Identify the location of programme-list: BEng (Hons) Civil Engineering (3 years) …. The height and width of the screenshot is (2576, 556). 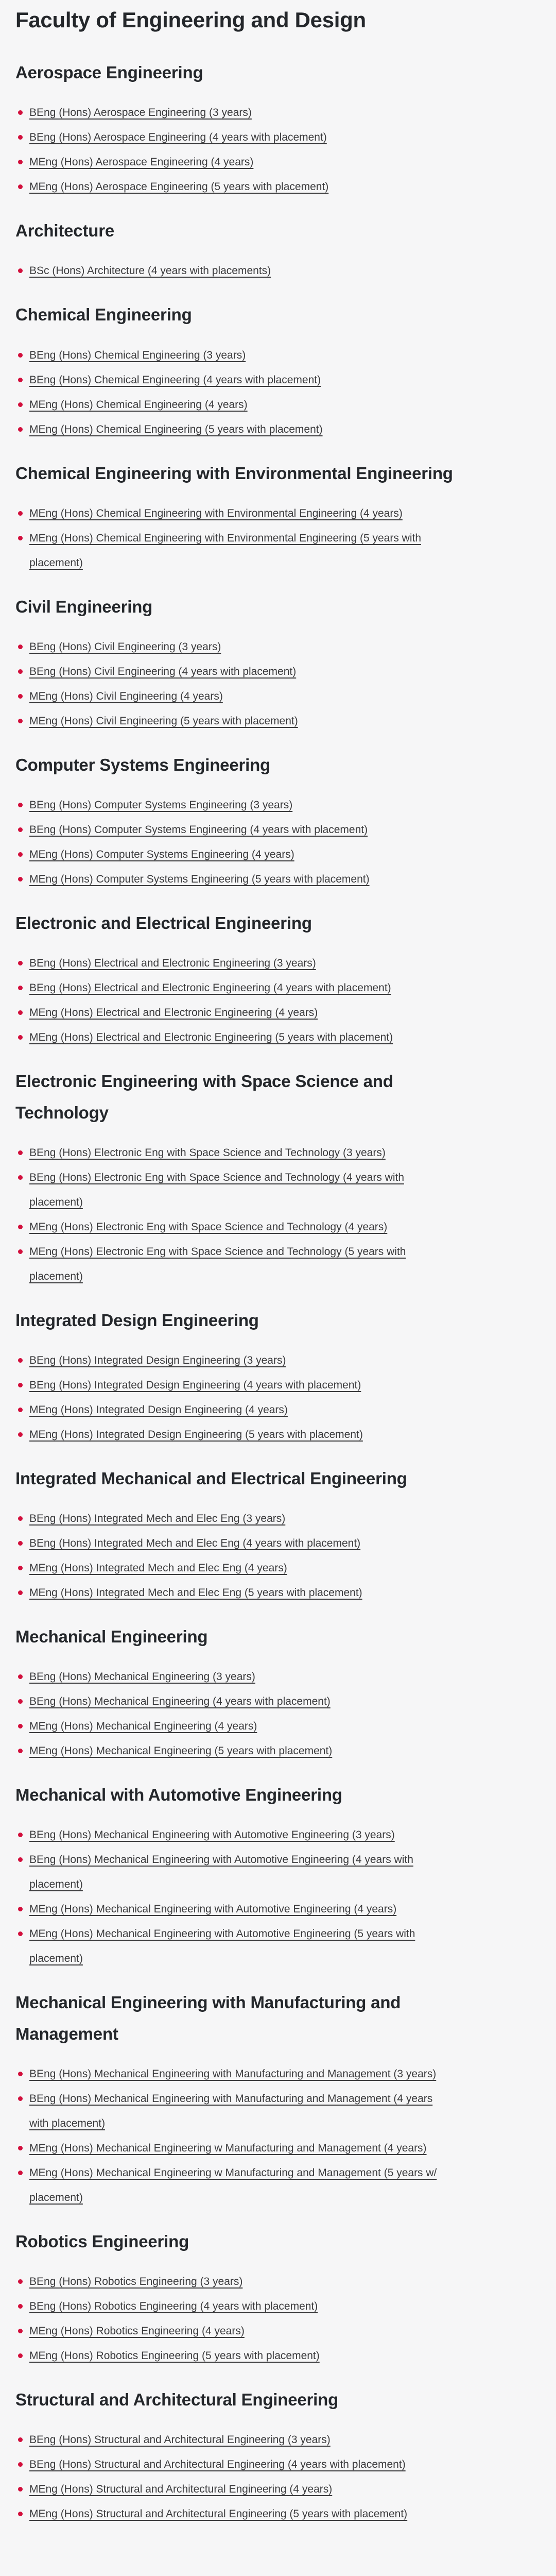
(280, 684).